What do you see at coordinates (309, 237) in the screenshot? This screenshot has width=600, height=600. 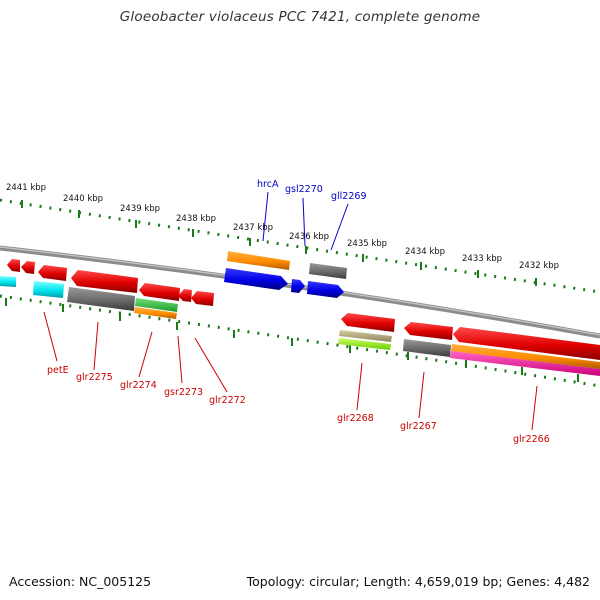 I see `scale-label-2436: 2436 kbp` at bounding box center [309, 237].